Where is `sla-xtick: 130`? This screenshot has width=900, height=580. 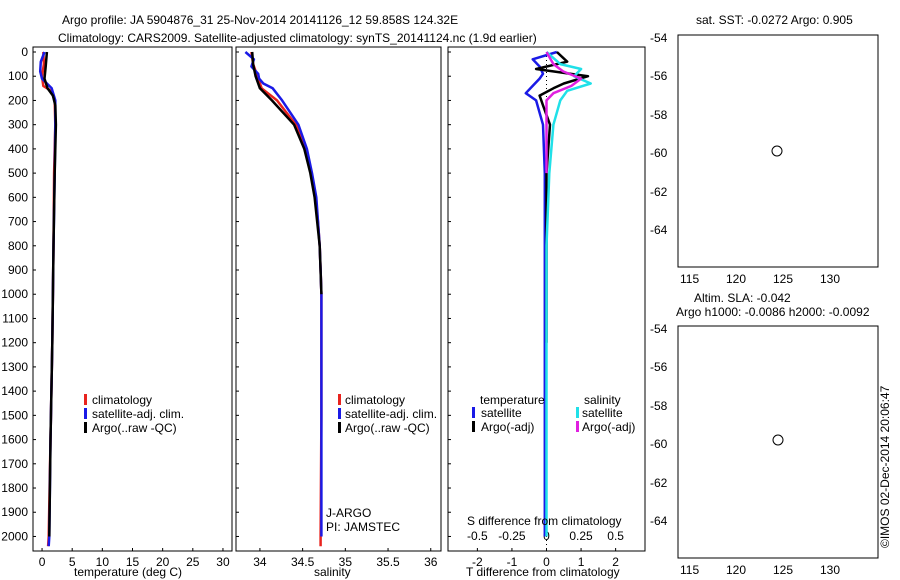
sla-xtick: 130 is located at coordinates (830, 570).